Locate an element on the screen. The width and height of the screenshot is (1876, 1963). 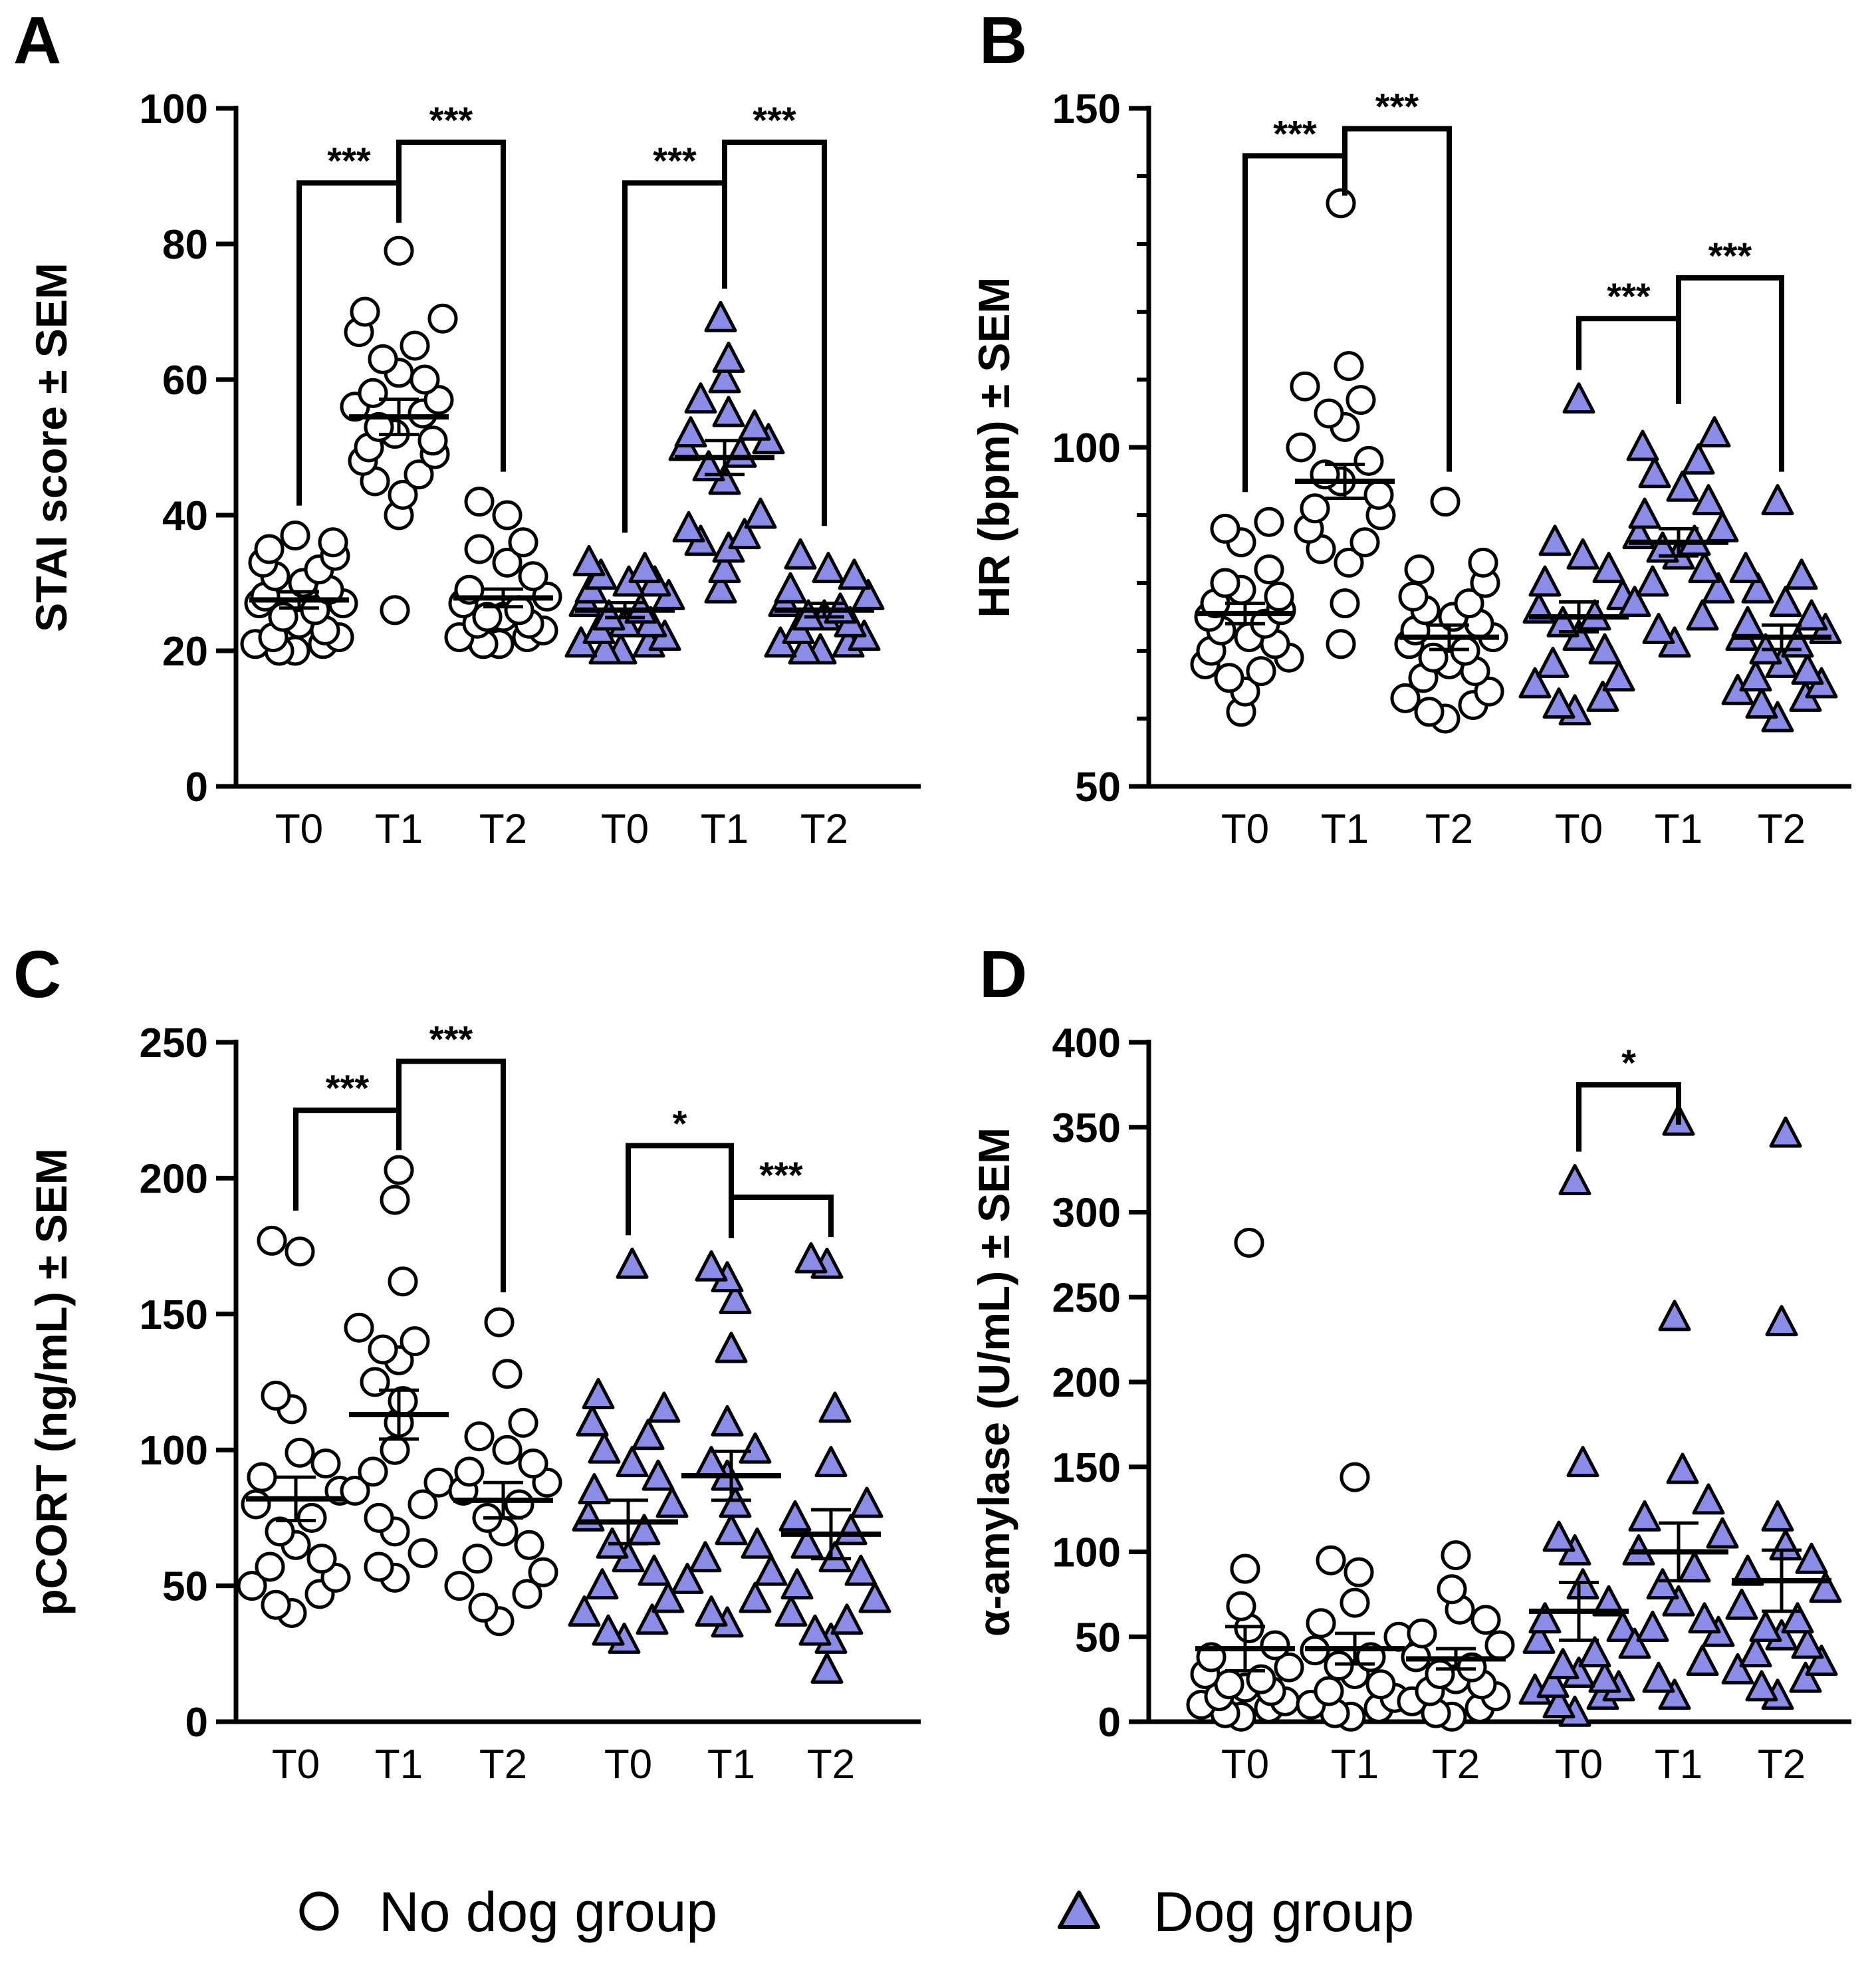
y-tick-label: 80 is located at coordinates (185, 245).